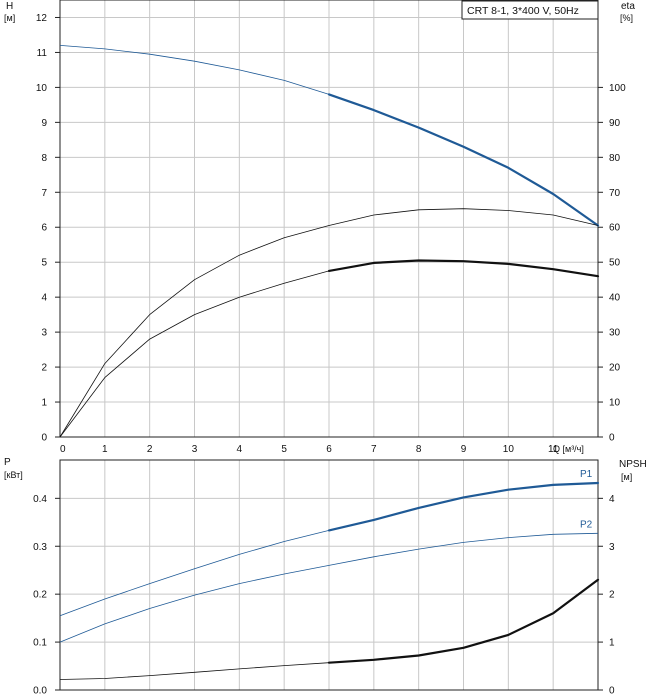 This screenshot has width=658, height=700. What do you see at coordinates (42, 53) in the screenshot?
I see `top-y-left-tick-label: 11` at bounding box center [42, 53].